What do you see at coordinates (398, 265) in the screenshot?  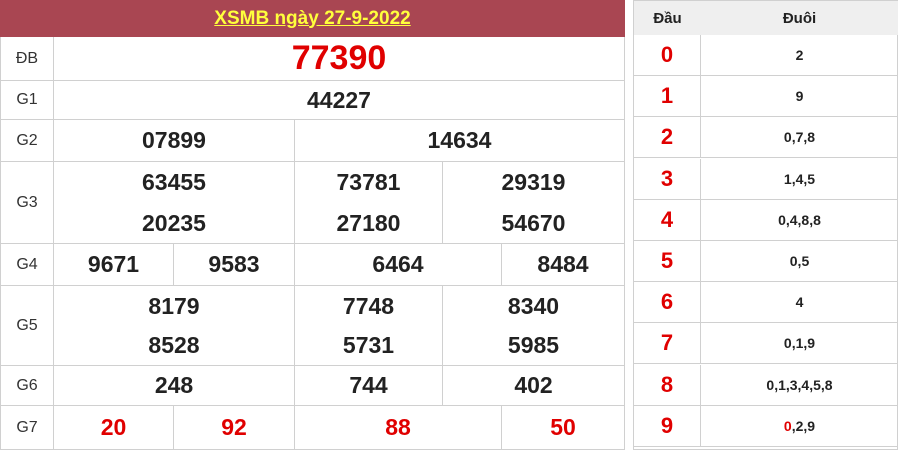 I see `prize-number-g4: 6464` at bounding box center [398, 265].